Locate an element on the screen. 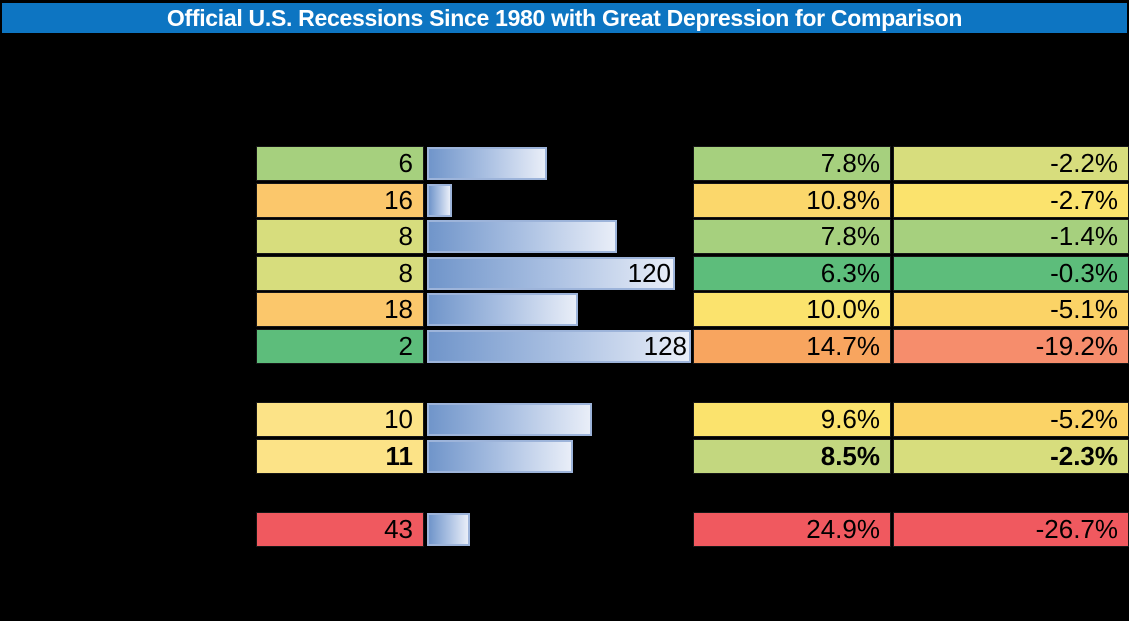 This screenshot has width=1129, height=621. unemployment-cell: 10.0% is located at coordinates (792, 309).